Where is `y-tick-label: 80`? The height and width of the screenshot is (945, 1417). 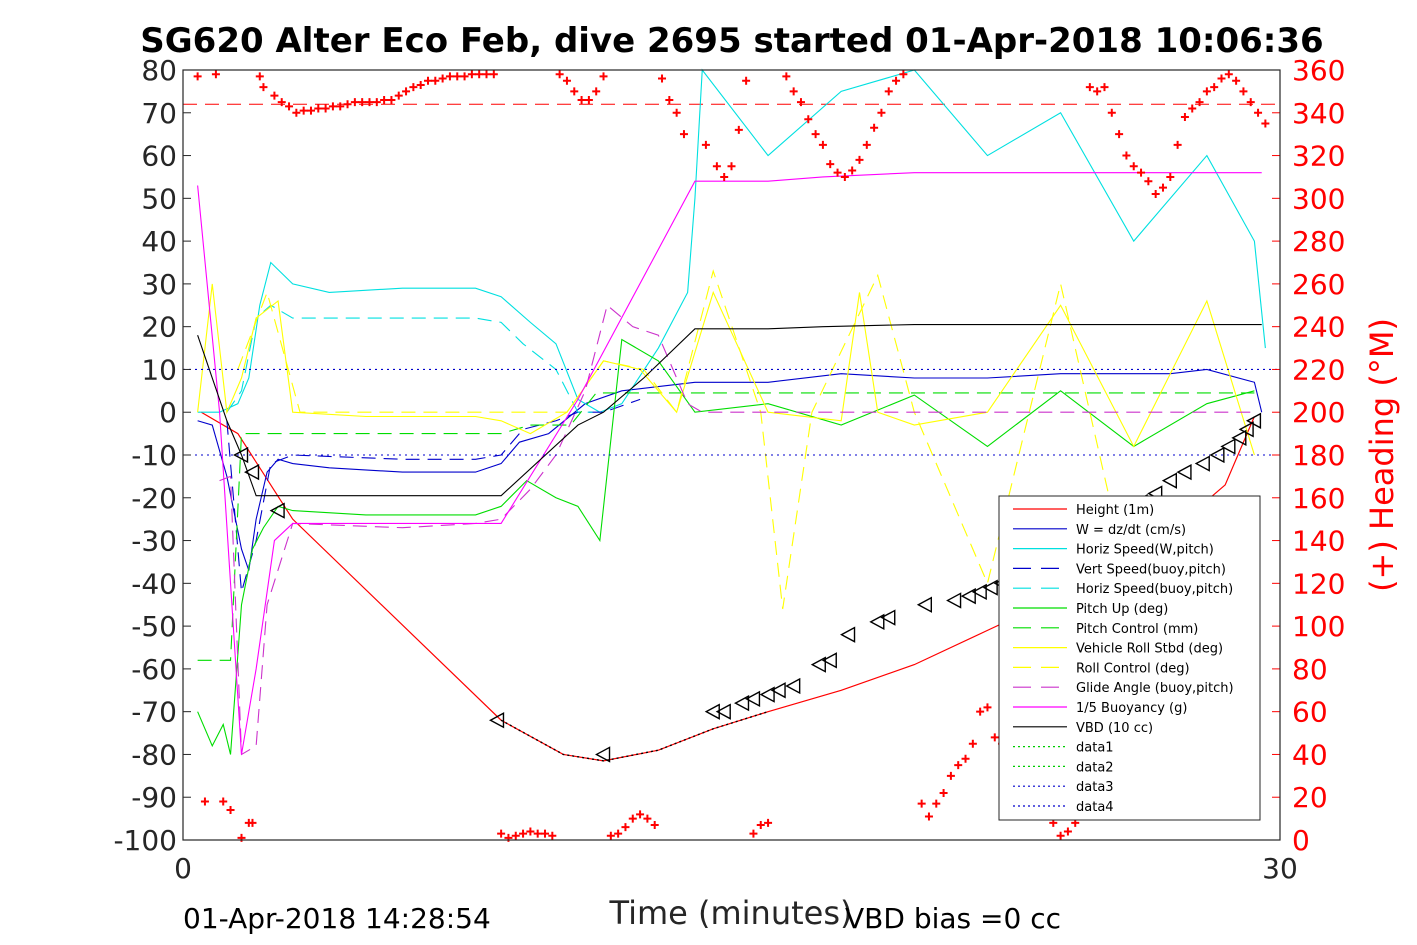
y-tick-label: 80 is located at coordinates (159, 70).